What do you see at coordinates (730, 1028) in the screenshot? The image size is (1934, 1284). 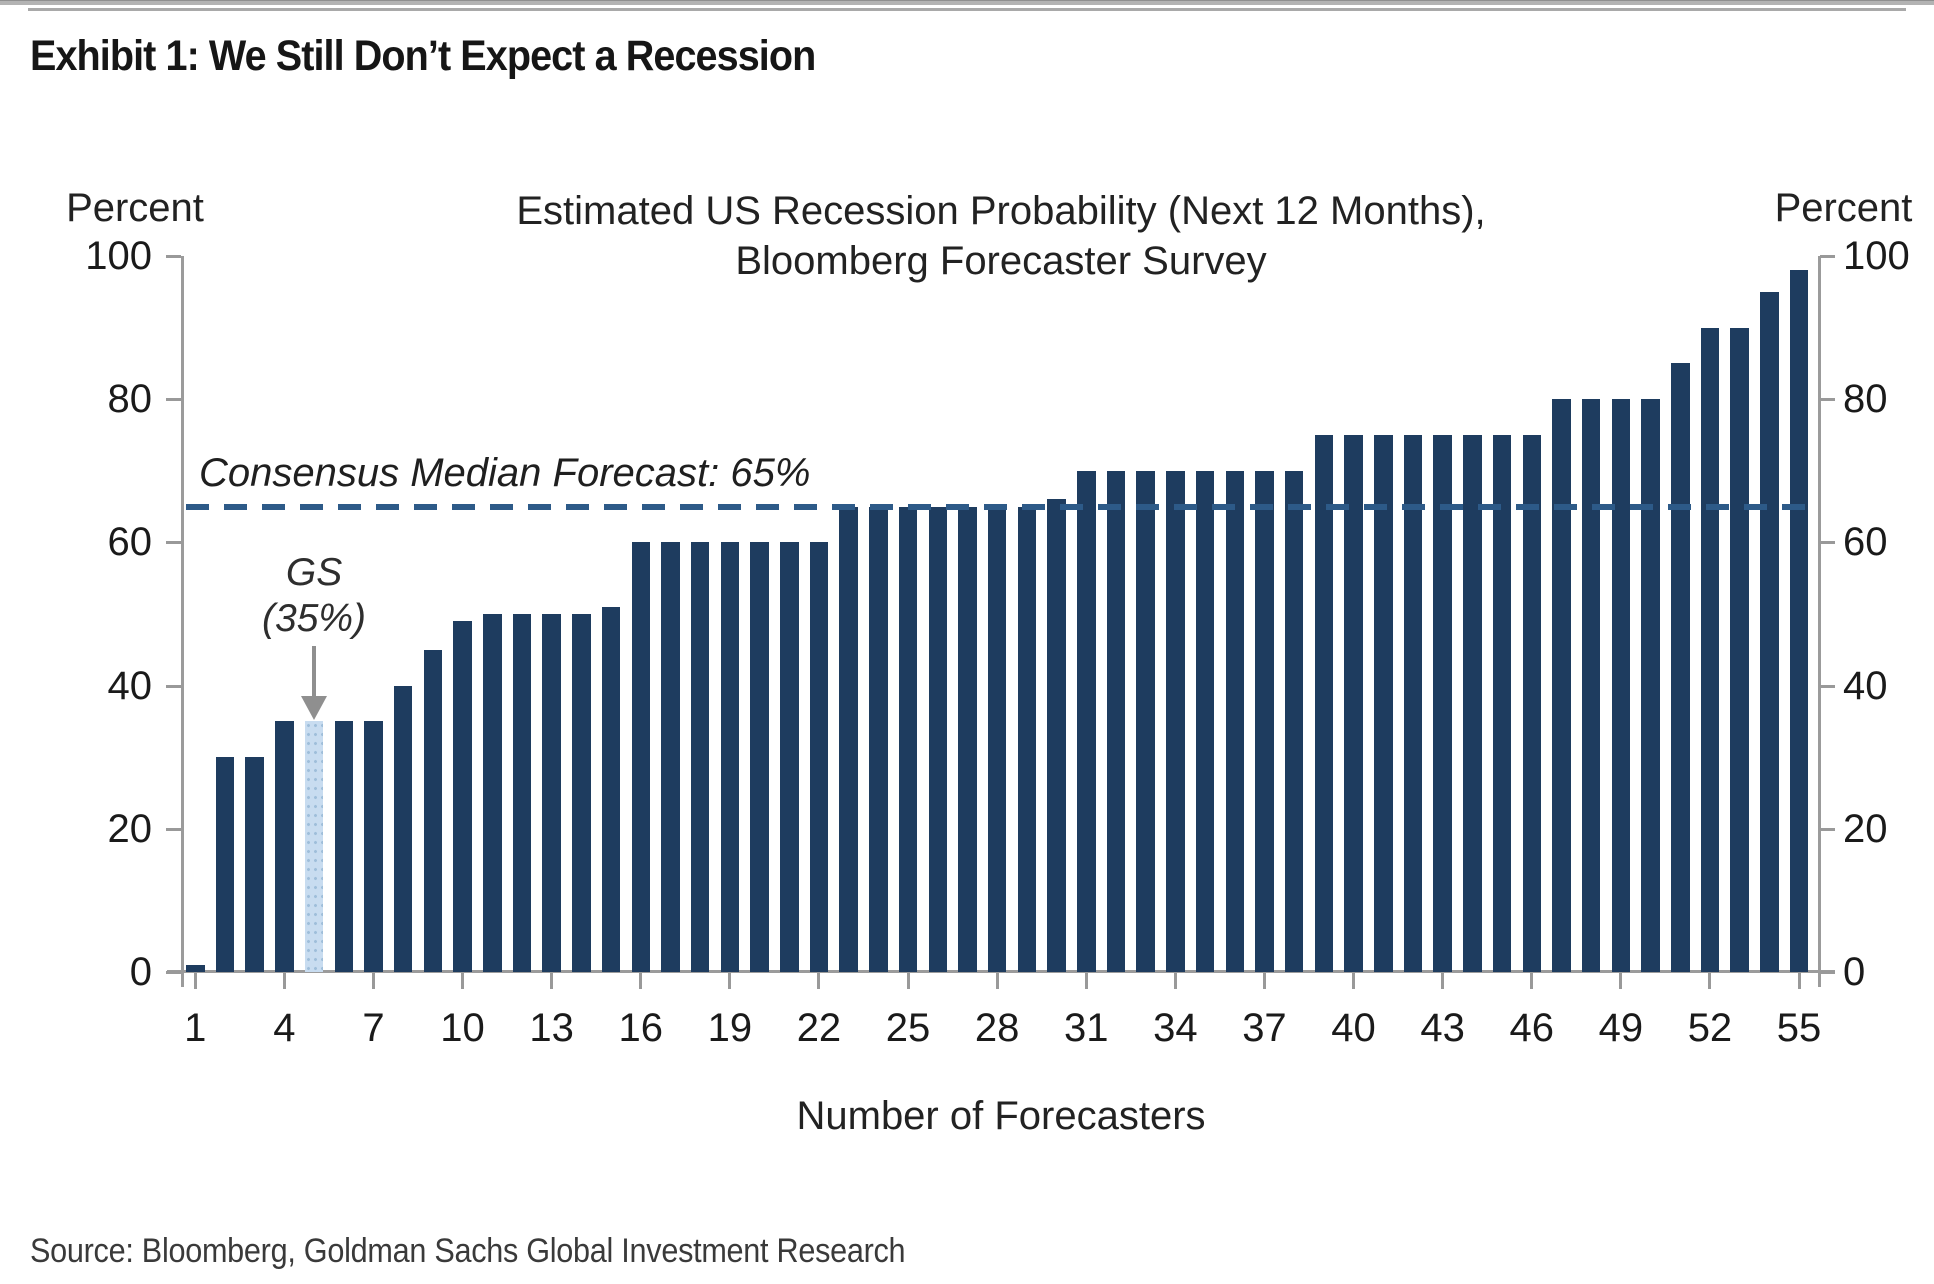 I see `x-tick-label-19: 19` at bounding box center [730, 1028].